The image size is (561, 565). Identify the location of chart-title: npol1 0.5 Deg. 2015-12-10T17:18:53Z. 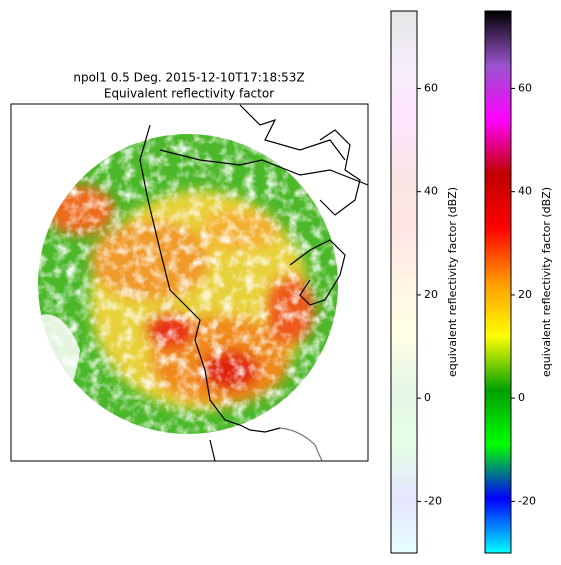
(188, 78).